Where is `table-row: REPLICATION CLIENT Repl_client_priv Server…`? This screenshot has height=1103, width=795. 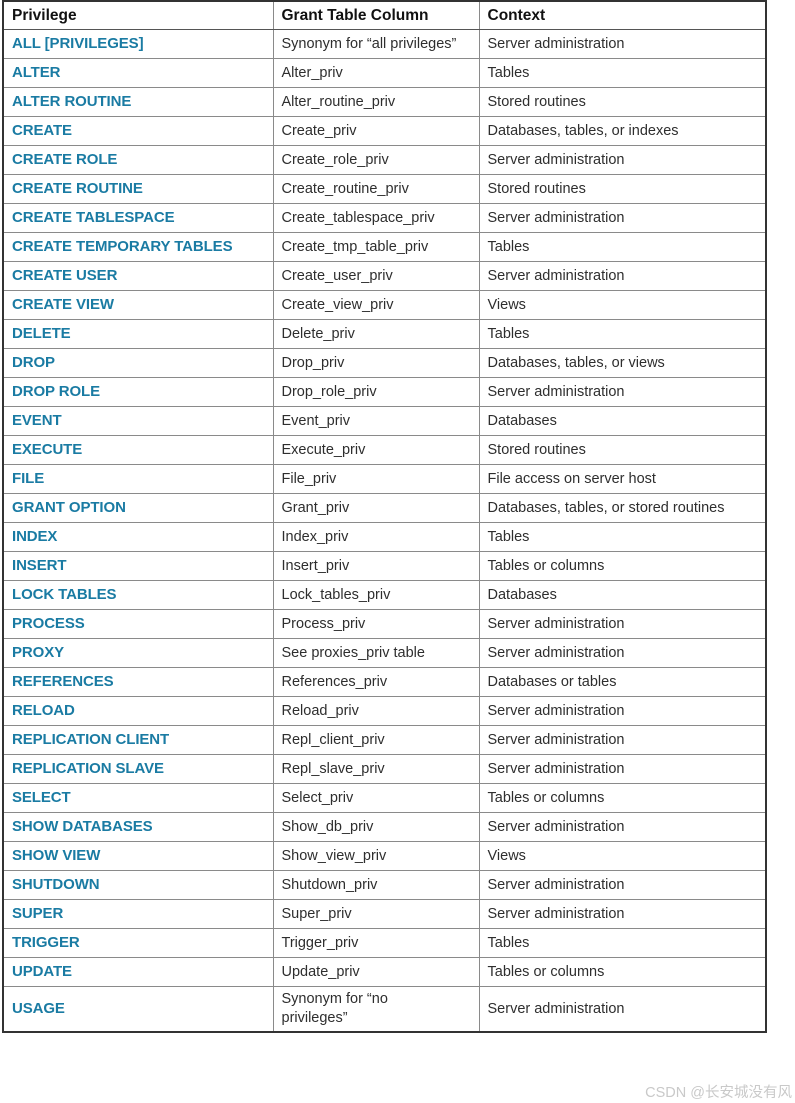
table-row: REPLICATION CLIENT Repl_client_priv Server… is located at coordinates (384, 740).